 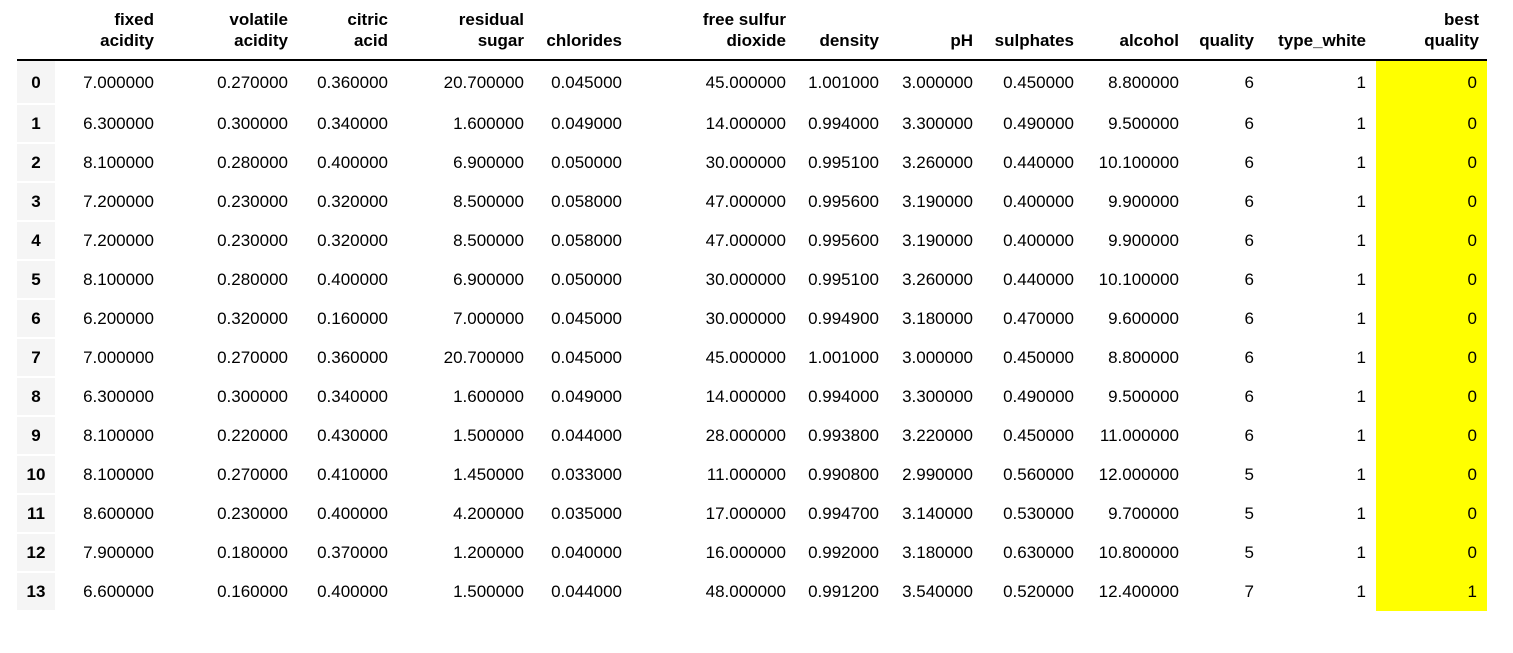 I want to click on cell-fixed-acidity: 8.100000, so click(x=118, y=435).